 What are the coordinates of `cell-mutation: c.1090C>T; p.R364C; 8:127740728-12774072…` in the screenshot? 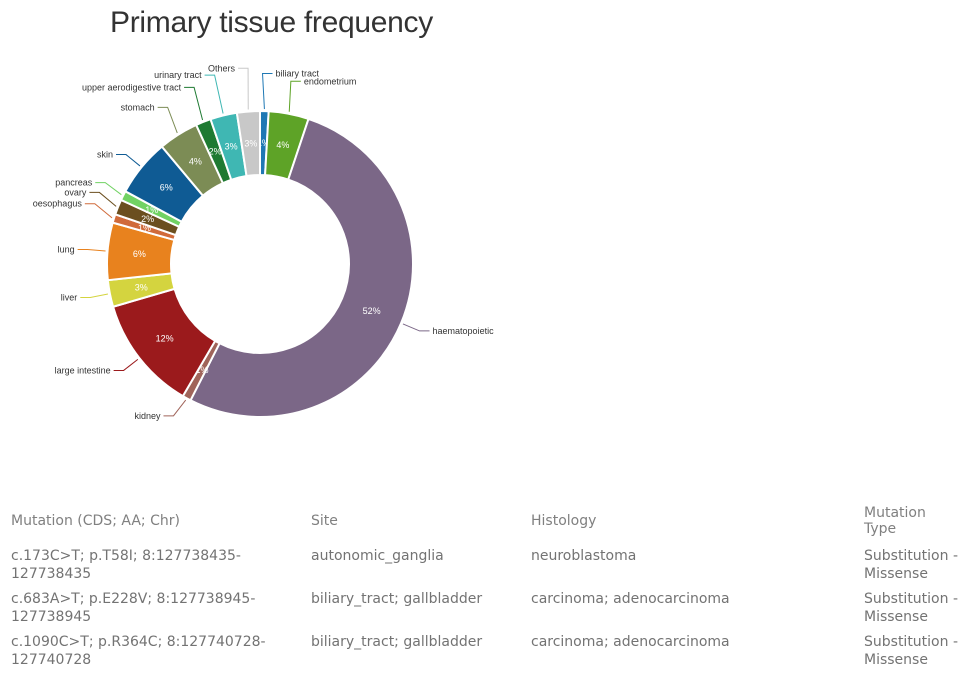 It's located at (138, 651).